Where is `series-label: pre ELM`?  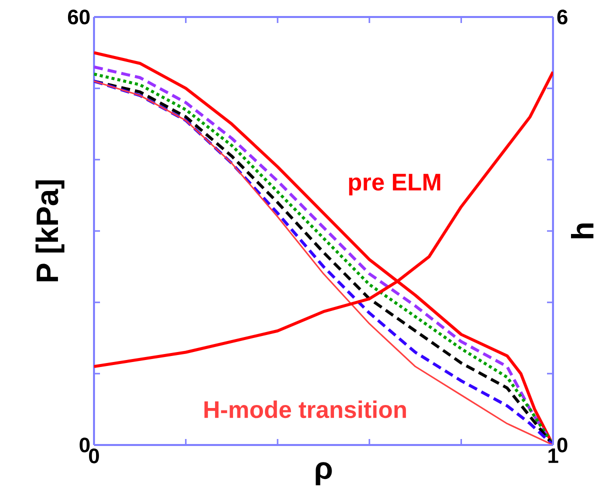
series-label: pre ELM is located at coordinates (394, 185).